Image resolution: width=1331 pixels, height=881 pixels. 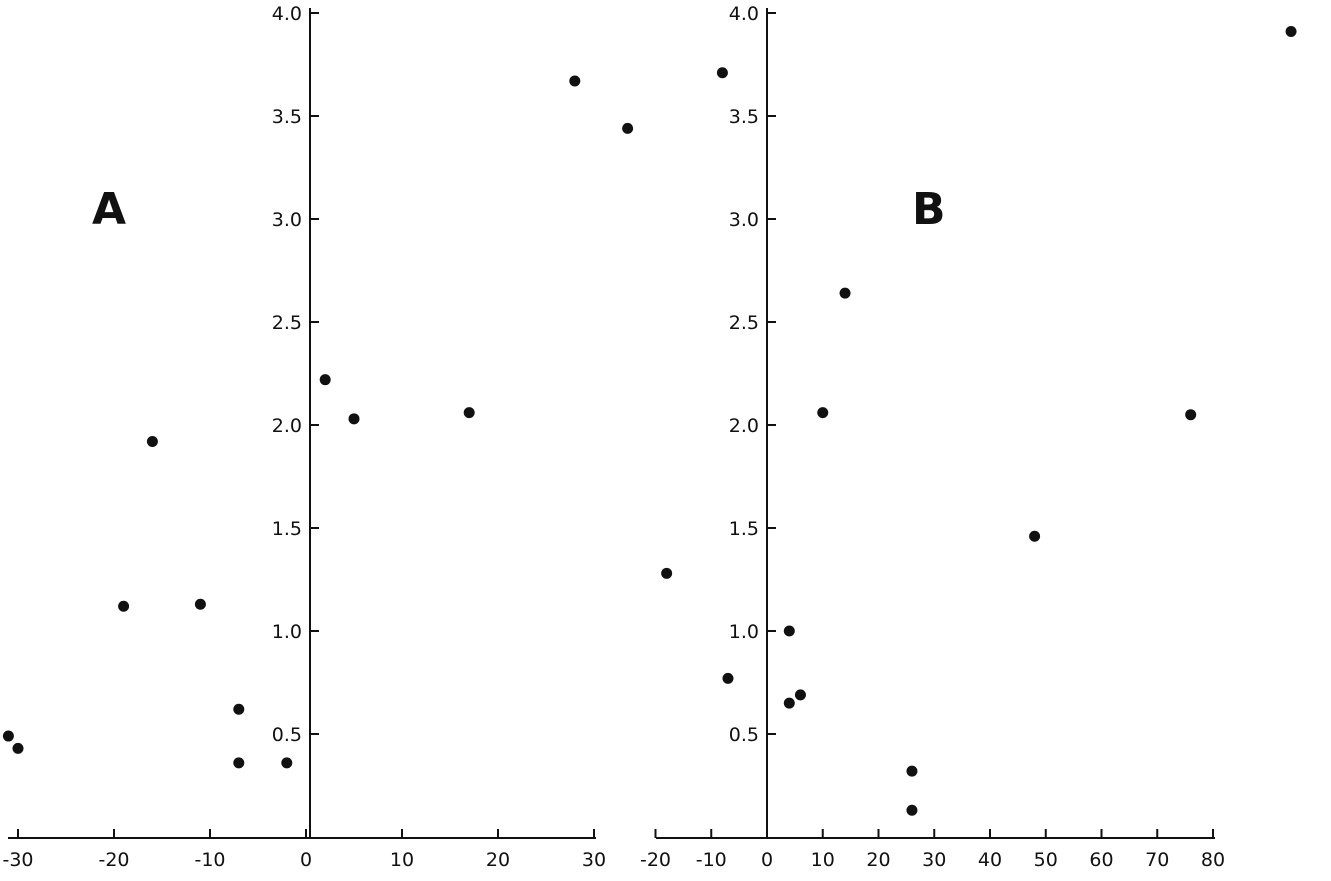 What do you see at coordinates (287, 220) in the screenshot?
I see `panel-a-y-tick-label: 3.0` at bounding box center [287, 220].